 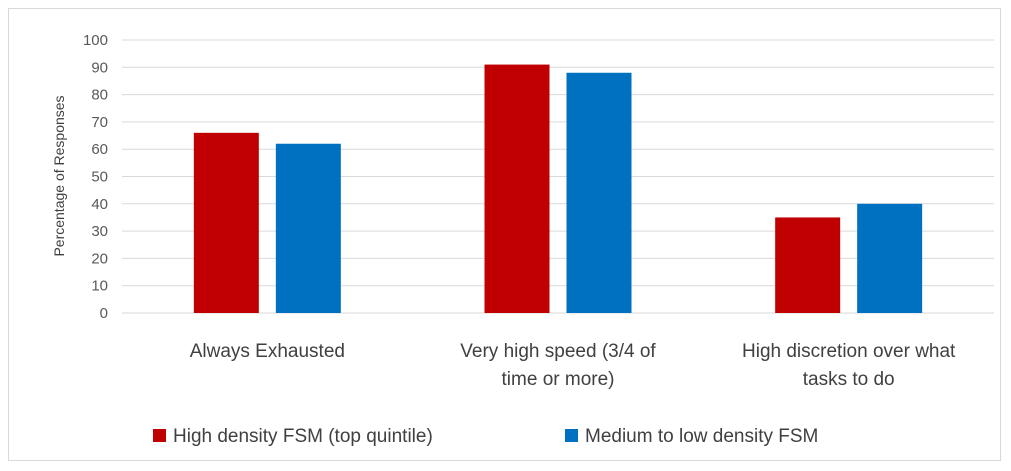 What do you see at coordinates (99, 122) in the screenshot?
I see `y-tick-label: 70` at bounding box center [99, 122].